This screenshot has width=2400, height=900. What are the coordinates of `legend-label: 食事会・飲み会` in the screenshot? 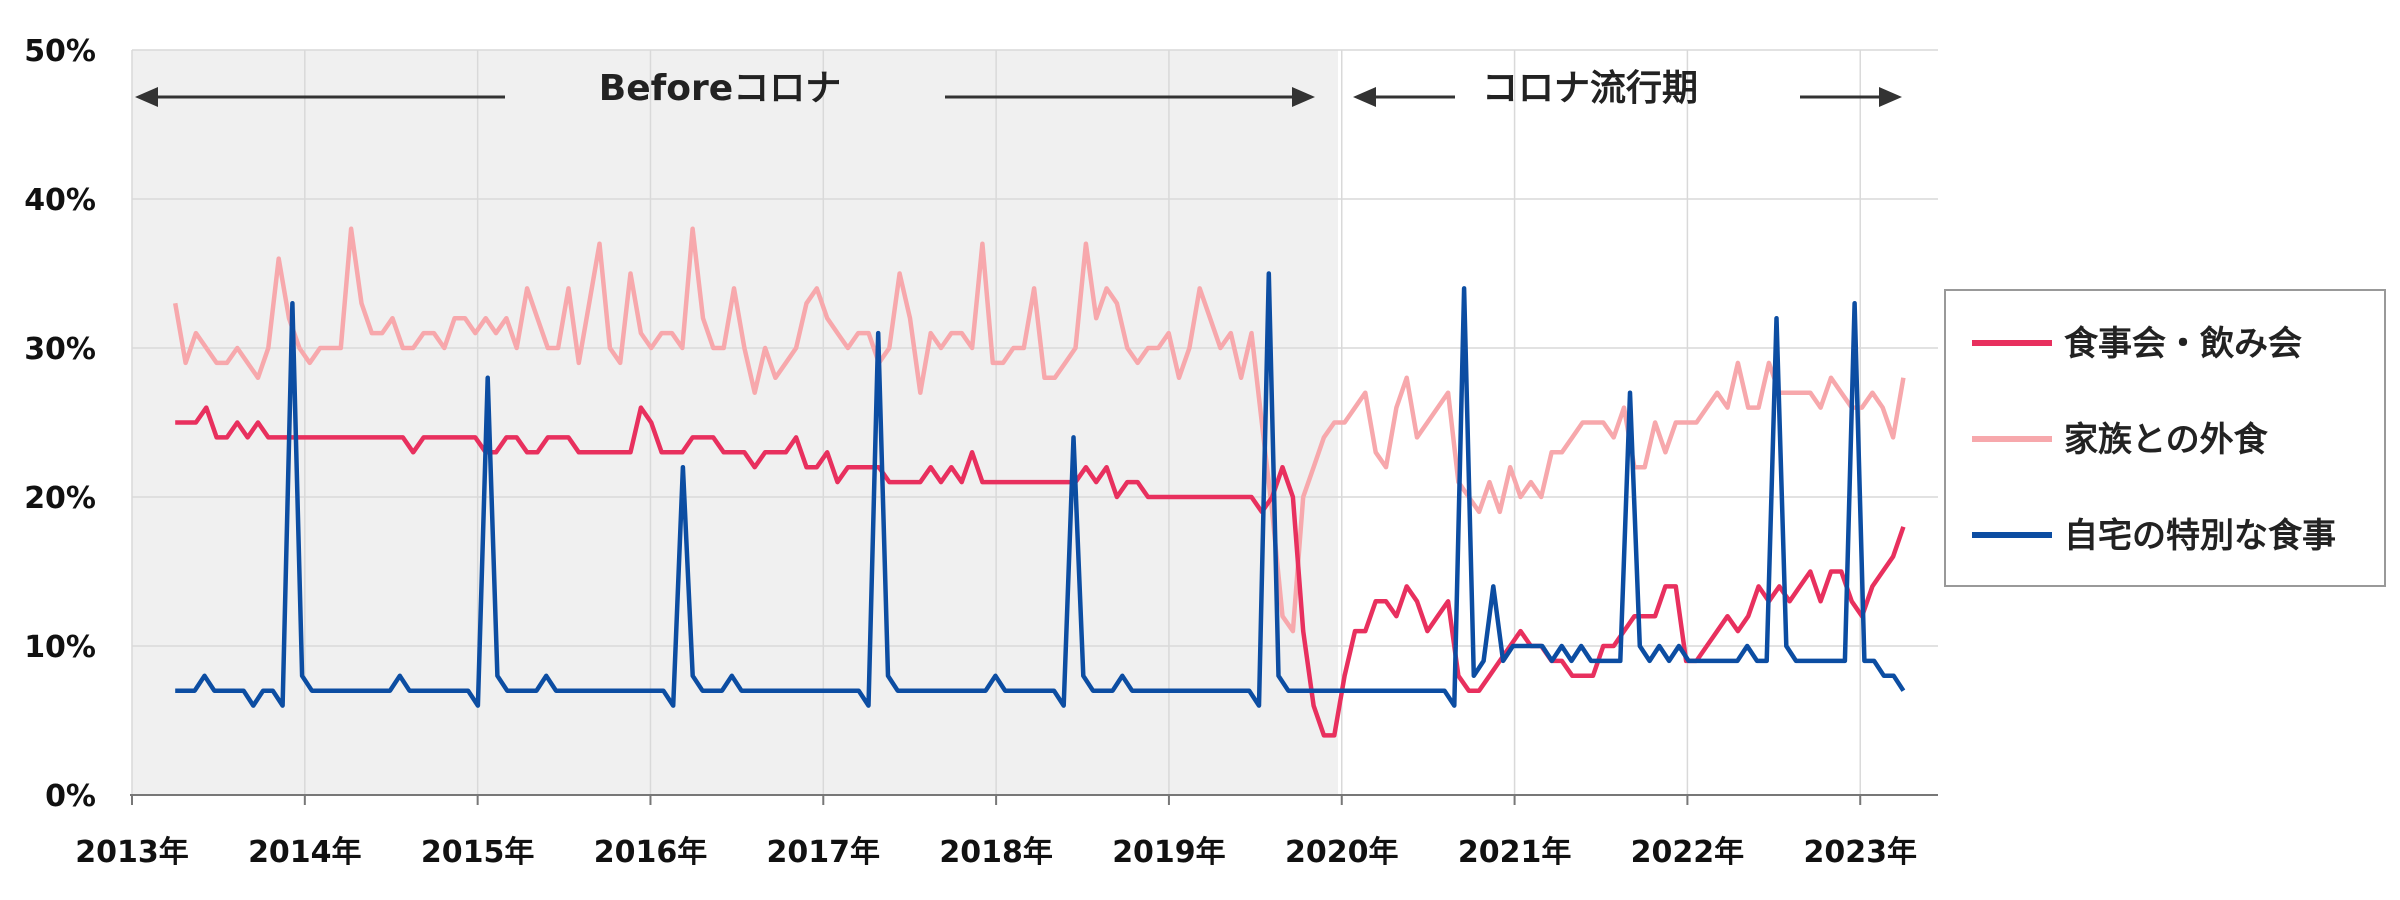 It's located at (2183, 344).